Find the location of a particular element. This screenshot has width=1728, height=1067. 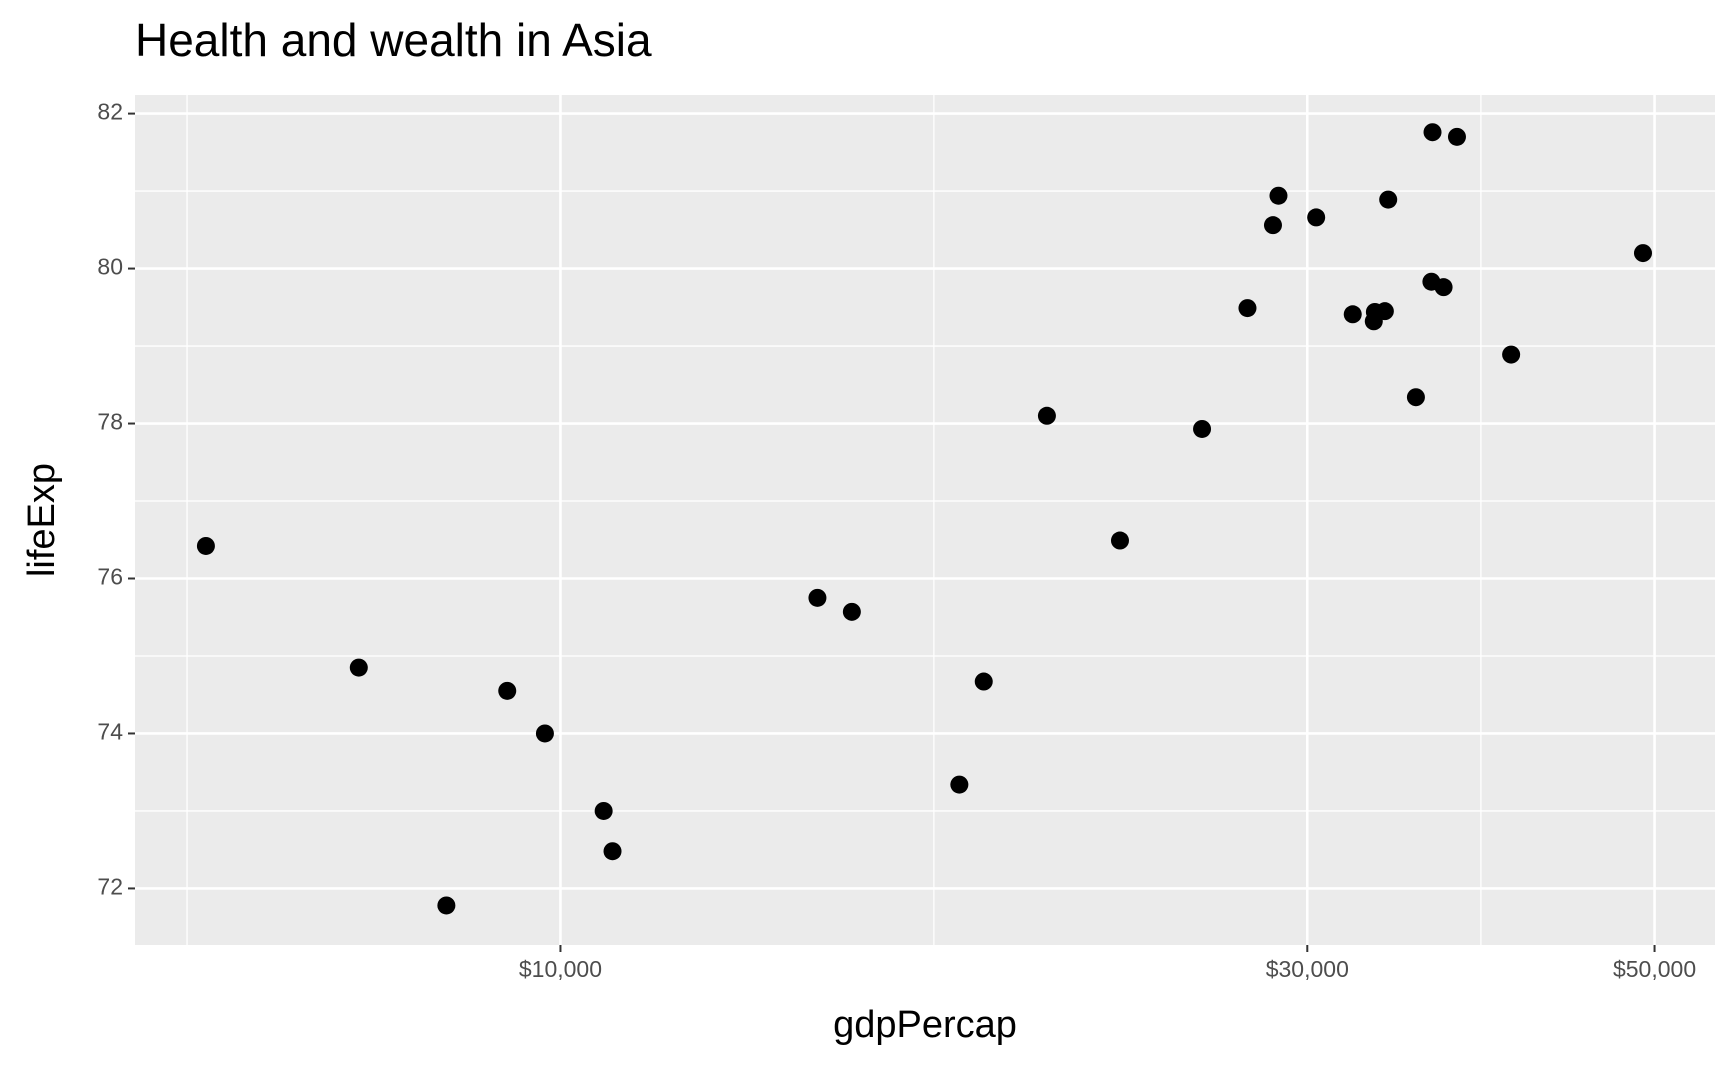

x-axis-label: gdpPercap is located at coordinates (925, 1025).